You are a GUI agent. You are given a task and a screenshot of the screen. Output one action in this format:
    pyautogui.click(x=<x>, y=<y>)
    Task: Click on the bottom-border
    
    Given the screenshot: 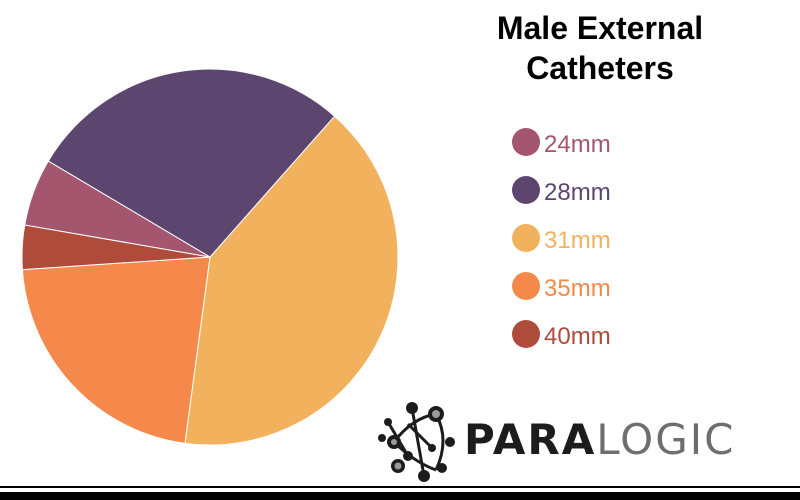 What is the action you would take?
    pyautogui.click(x=400, y=493)
    